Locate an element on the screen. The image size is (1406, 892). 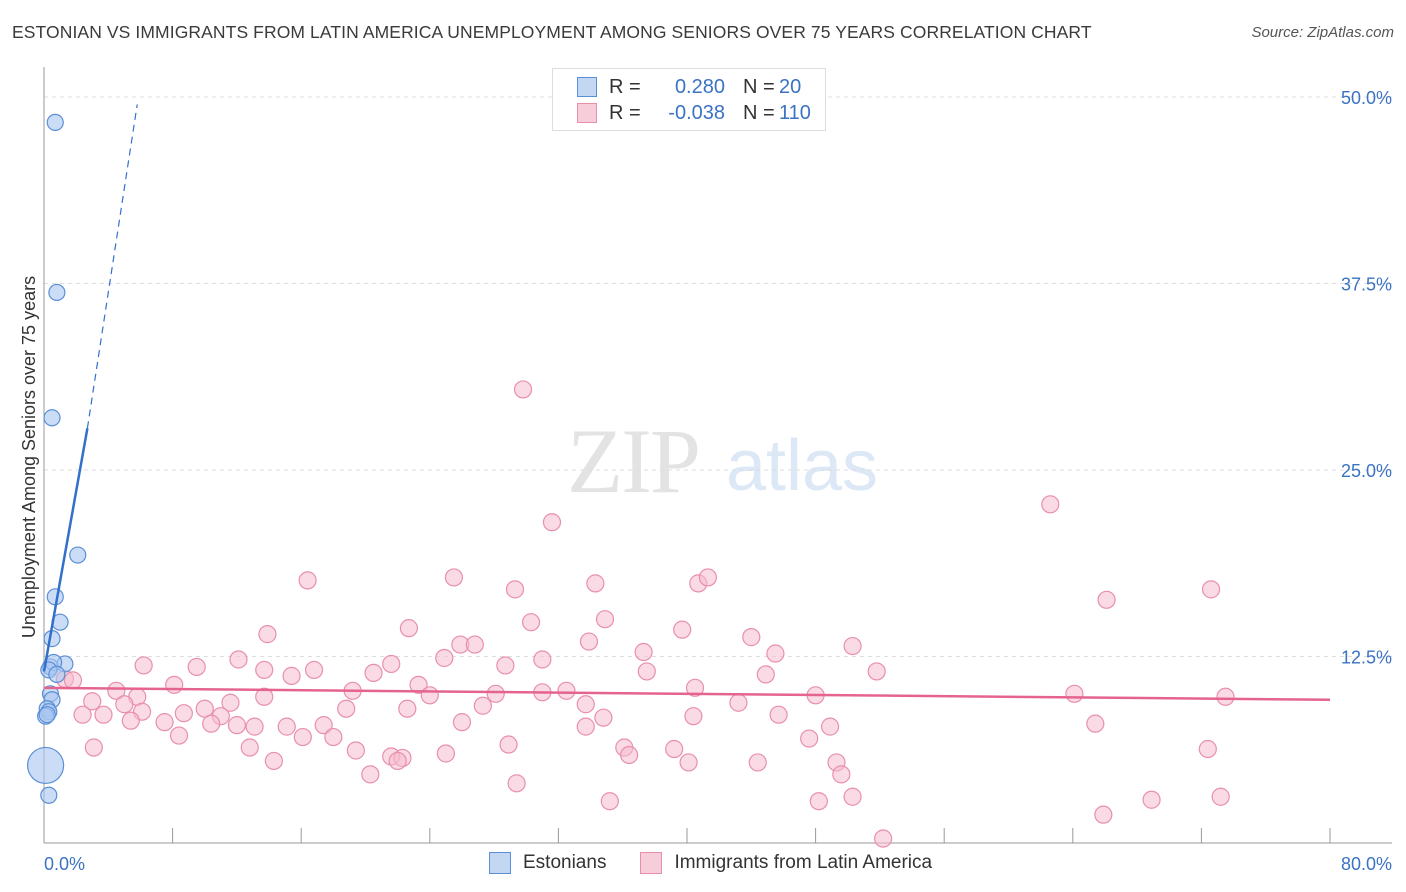
watermark: ZIP atlas is located at coordinates (722, 461).